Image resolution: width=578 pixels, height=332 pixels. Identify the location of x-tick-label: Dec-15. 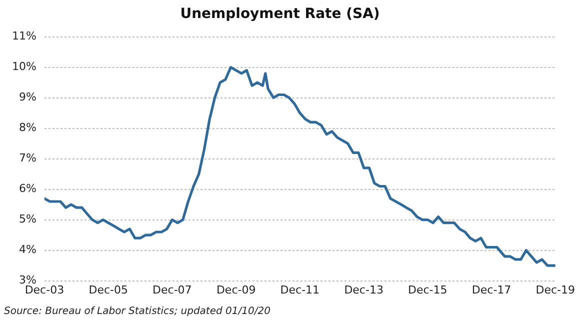
(428, 289).